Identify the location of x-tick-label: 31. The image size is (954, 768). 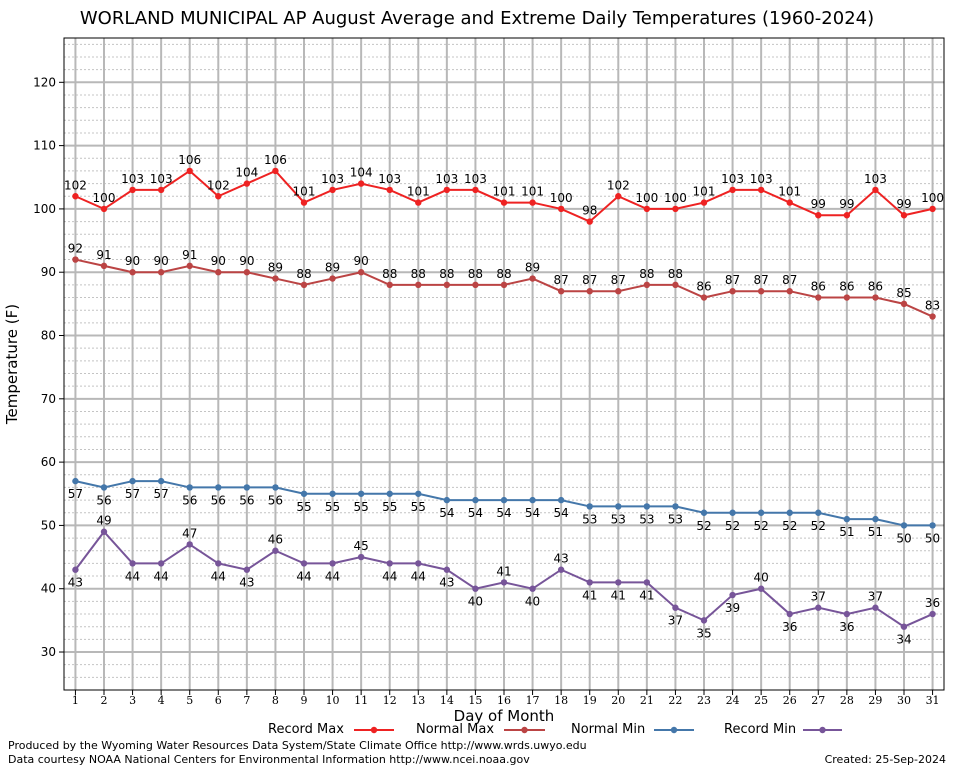
(933, 700).